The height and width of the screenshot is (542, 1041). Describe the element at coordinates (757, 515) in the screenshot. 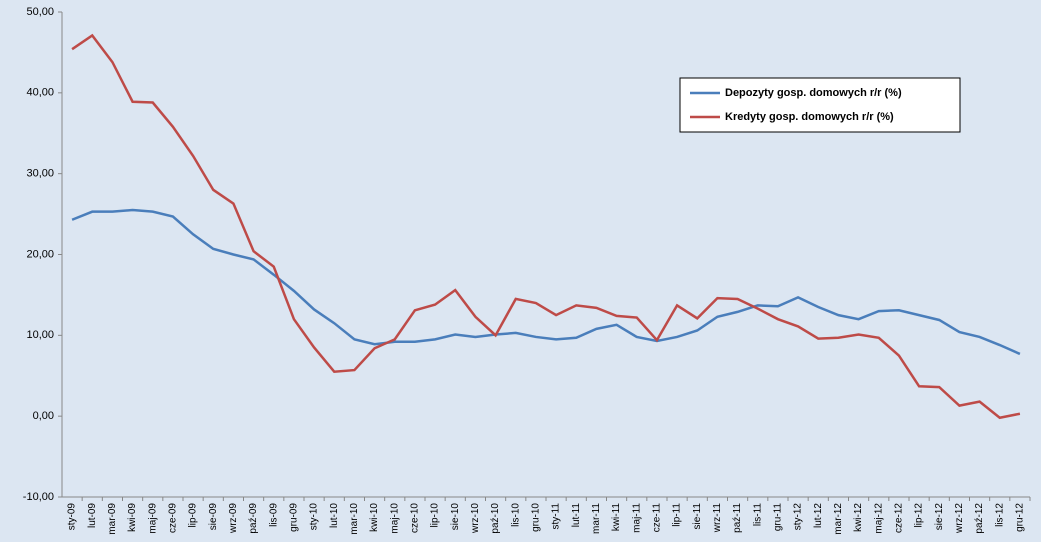

I see `x-tick-label: lis-11` at that location.